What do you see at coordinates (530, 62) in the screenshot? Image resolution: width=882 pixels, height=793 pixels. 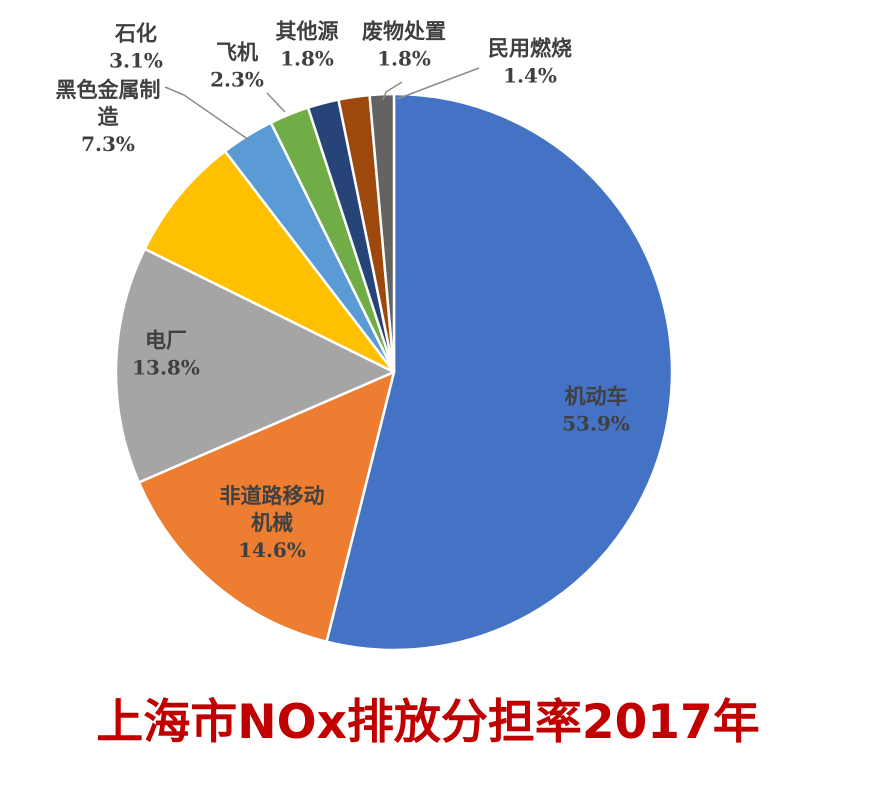 I see `slice-label: 民用燃烧 1.4%` at bounding box center [530, 62].